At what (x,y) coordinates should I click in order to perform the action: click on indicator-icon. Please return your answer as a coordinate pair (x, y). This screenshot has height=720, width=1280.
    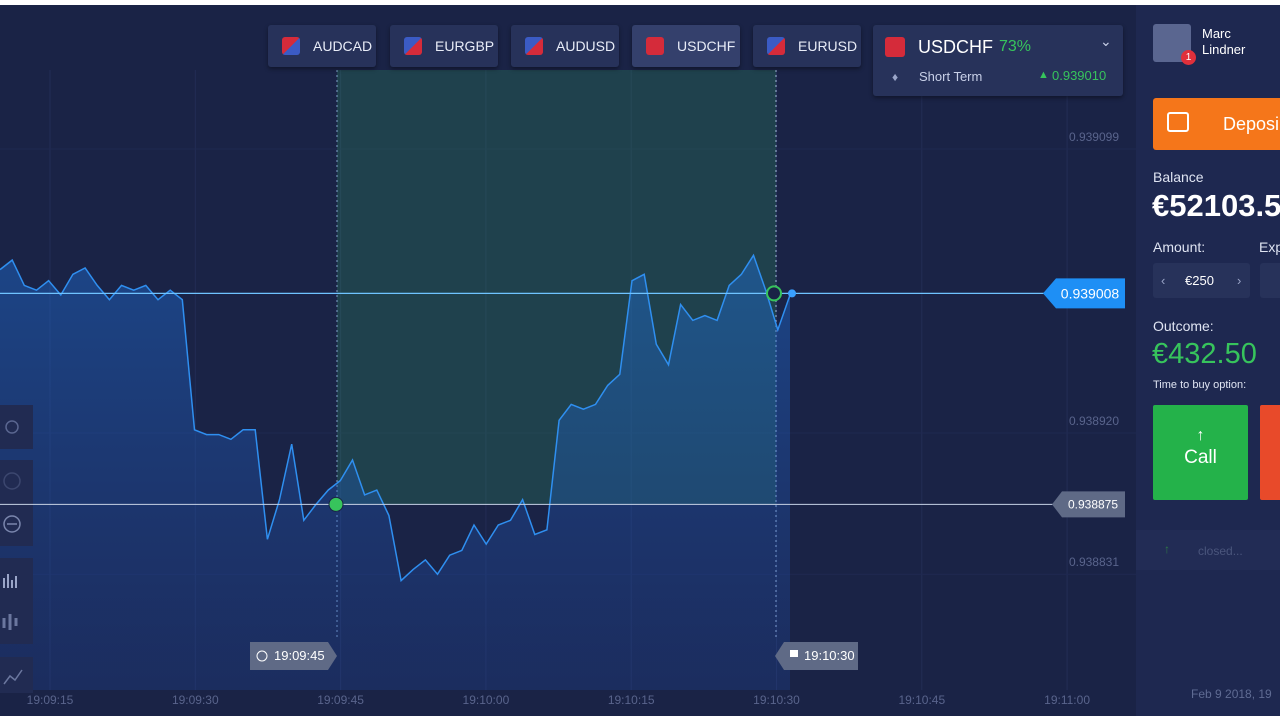
    Looking at the image, I should click on (13, 677).